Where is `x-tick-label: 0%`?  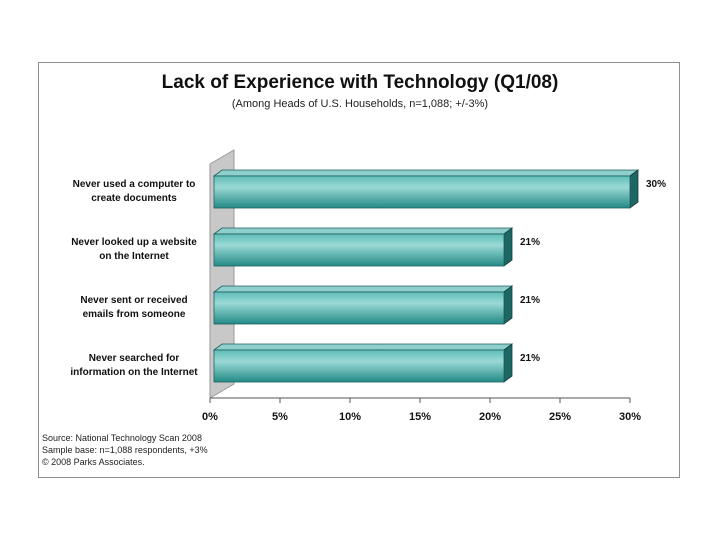 x-tick-label: 0% is located at coordinates (210, 417).